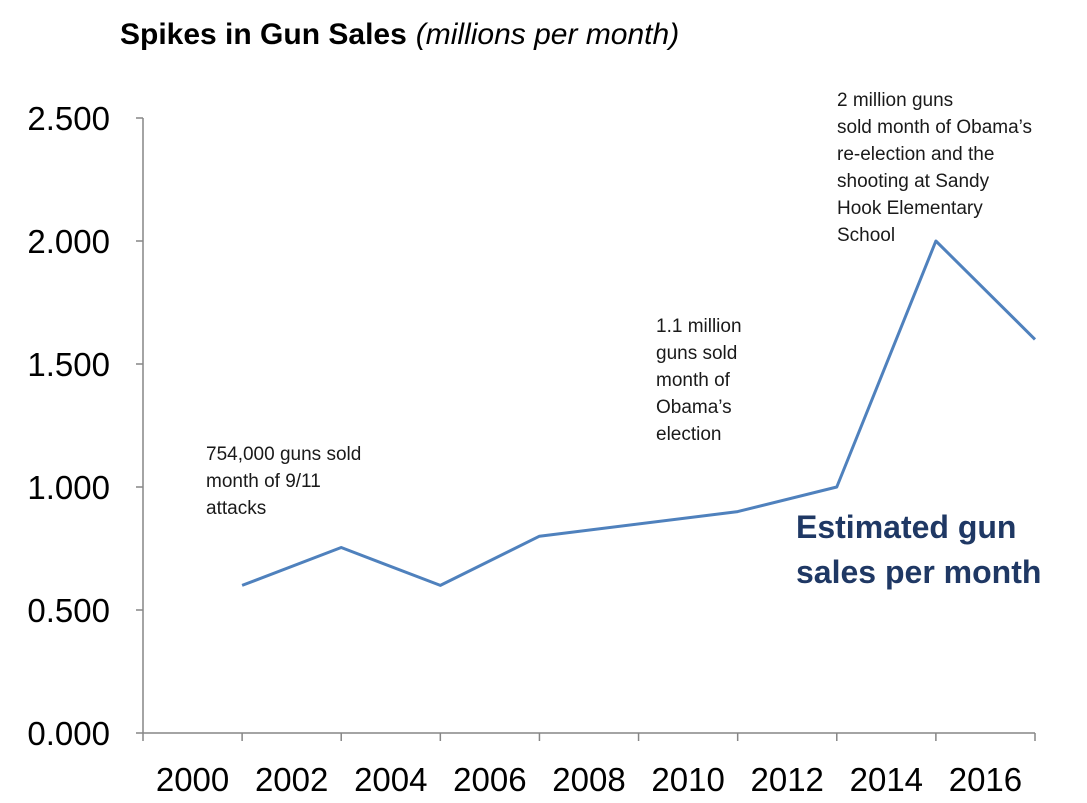  Describe the element at coordinates (689, 434) in the screenshot. I see `annotation-line: election` at that location.